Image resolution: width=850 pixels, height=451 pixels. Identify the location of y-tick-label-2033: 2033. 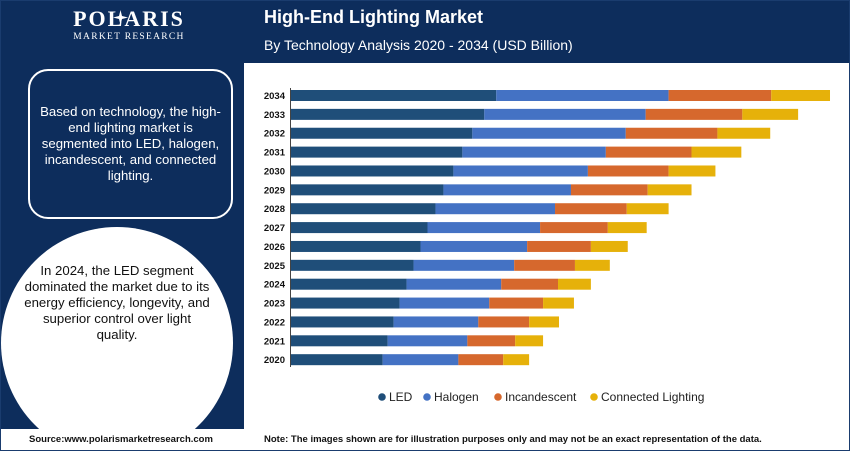
(274, 115).